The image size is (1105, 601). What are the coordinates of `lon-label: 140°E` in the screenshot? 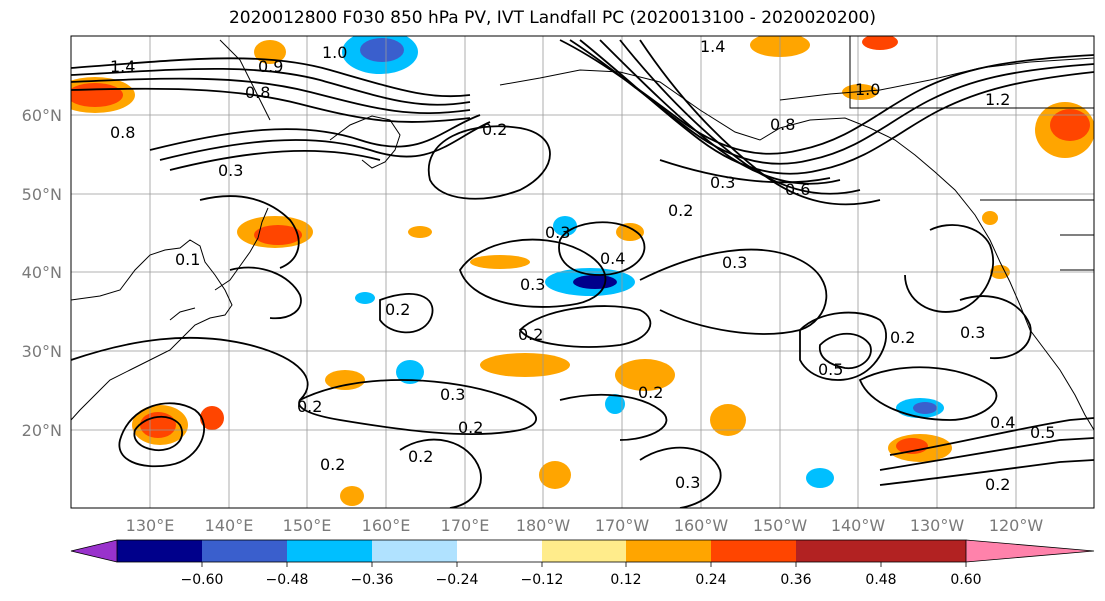 It's located at (229, 525).